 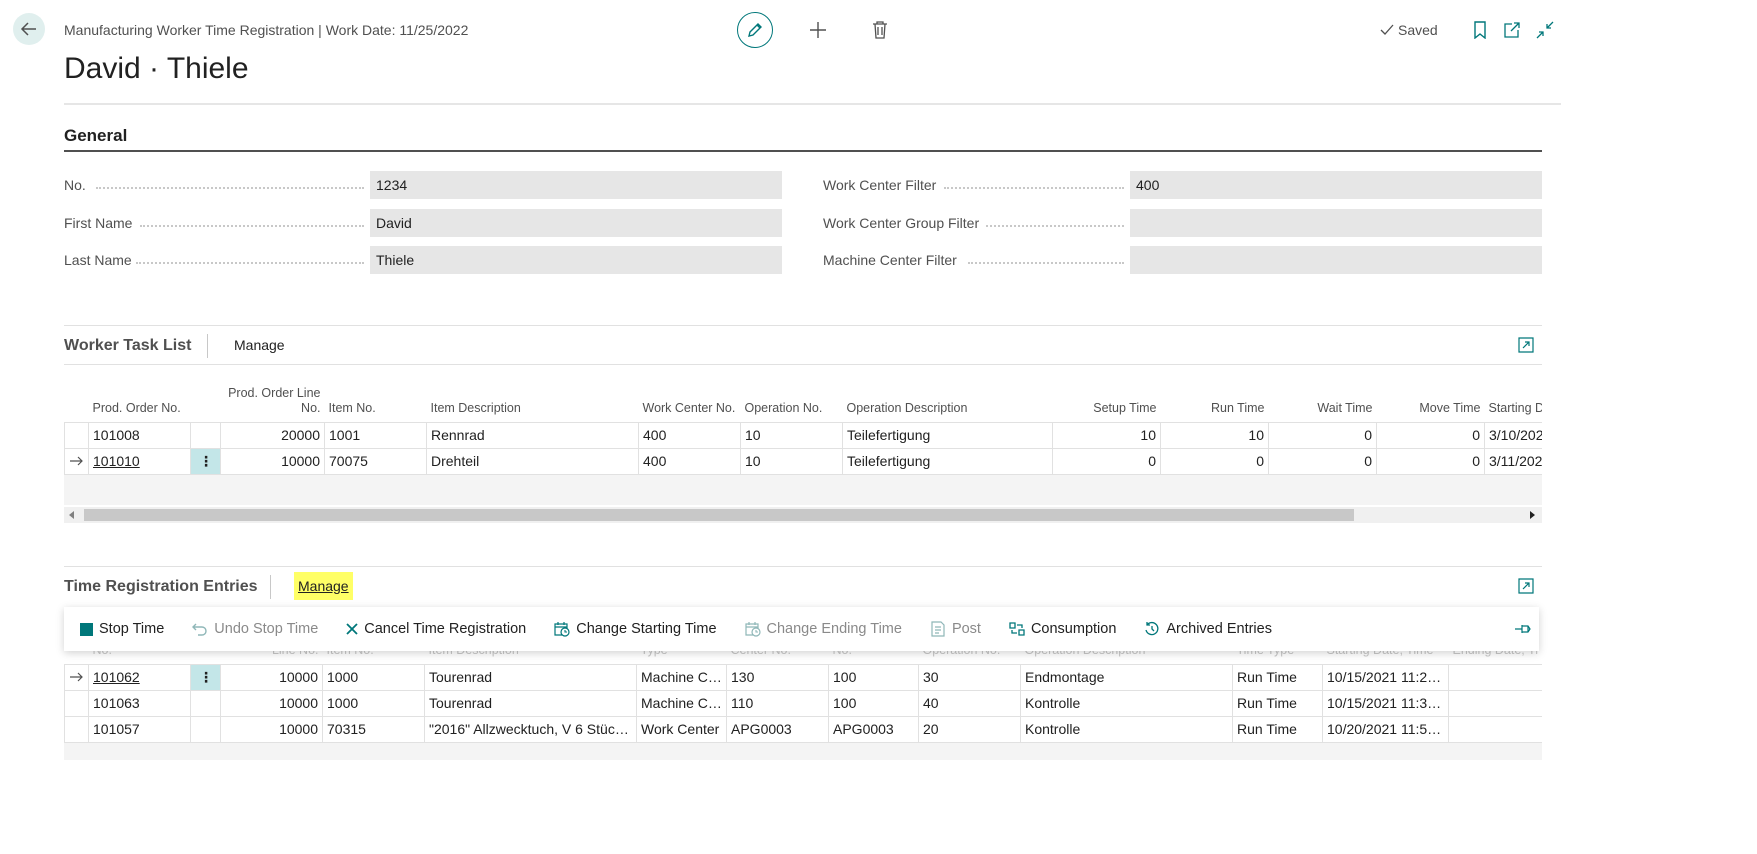 What do you see at coordinates (1532, 515) in the screenshot?
I see `scroll-right-icon` at bounding box center [1532, 515].